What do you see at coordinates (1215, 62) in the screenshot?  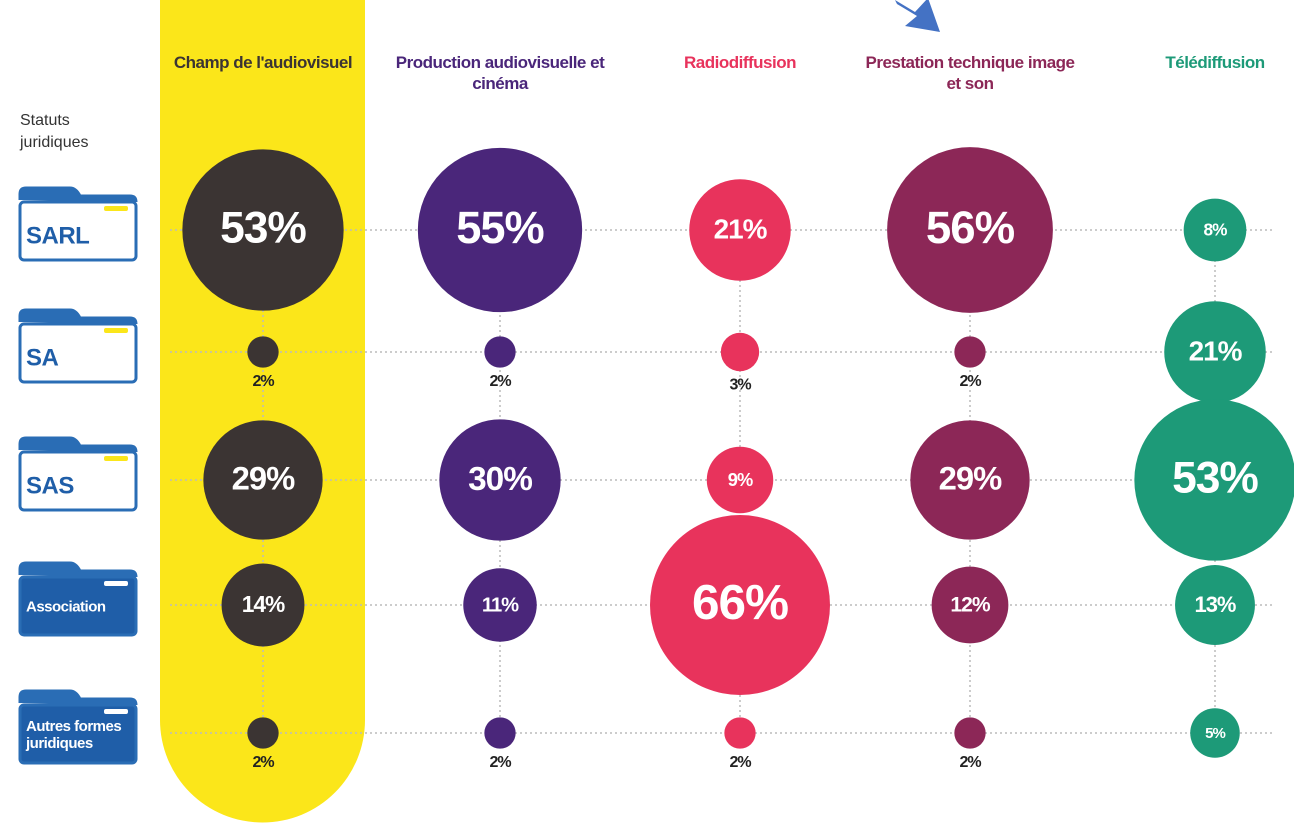 I see `column-header: Télédiffusion` at bounding box center [1215, 62].